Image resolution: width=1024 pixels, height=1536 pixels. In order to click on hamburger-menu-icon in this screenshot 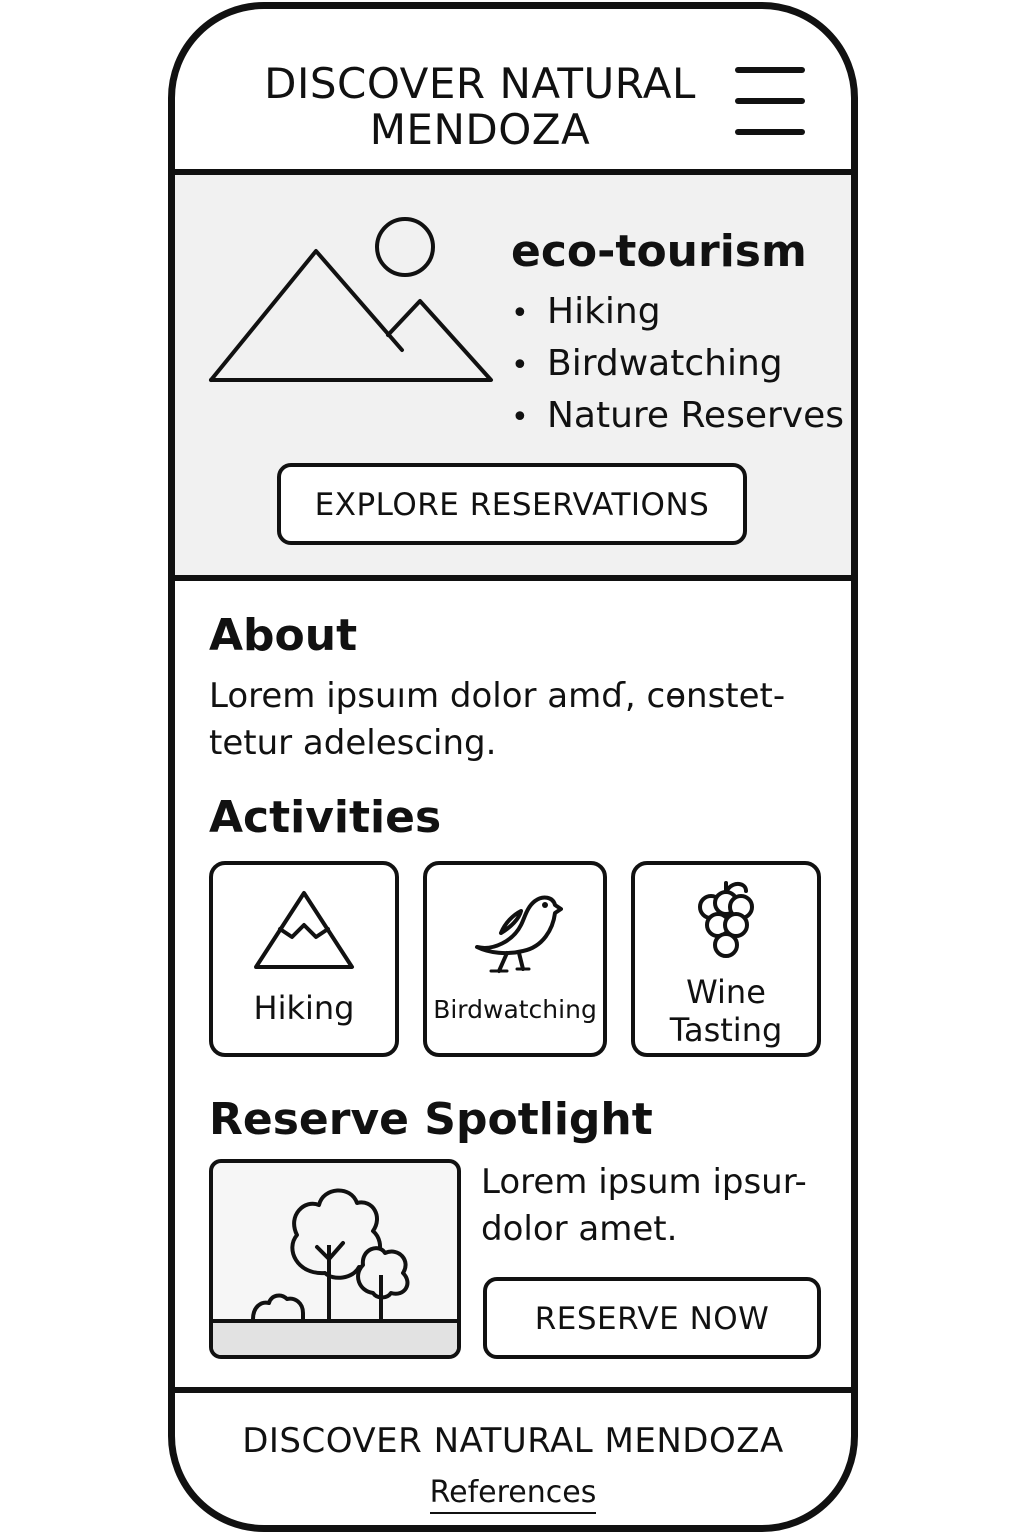, I will do `click(771, 103)`.